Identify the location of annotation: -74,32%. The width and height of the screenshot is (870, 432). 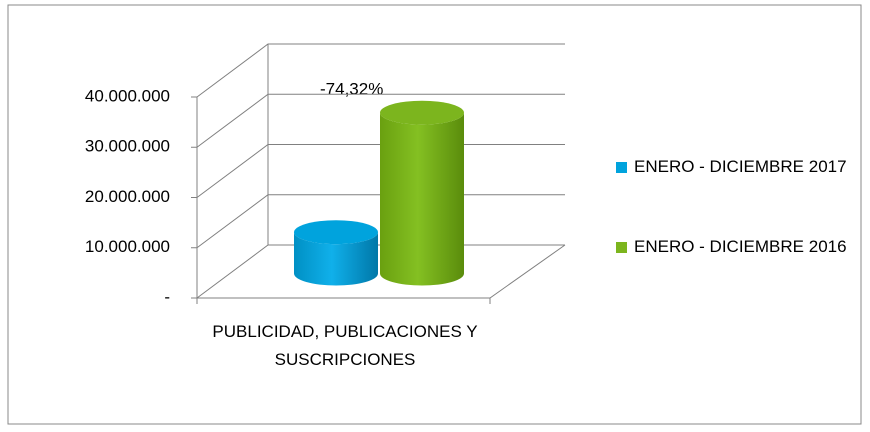
(351, 88).